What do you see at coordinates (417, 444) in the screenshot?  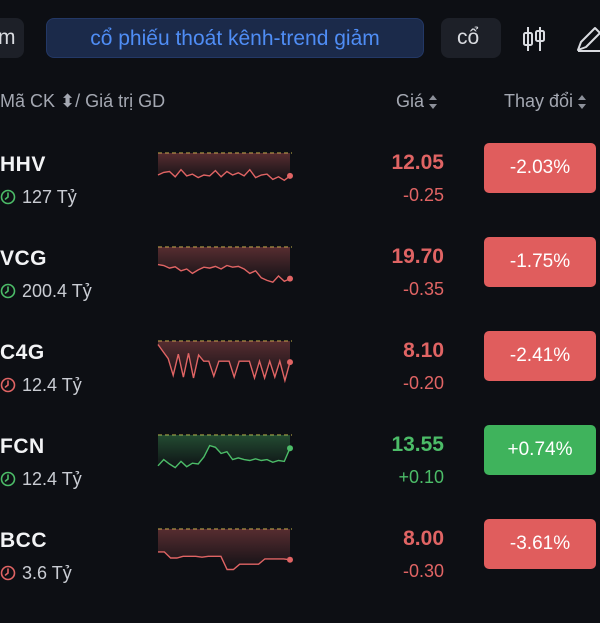 I see `price-value: 13.55` at bounding box center [417, 444].